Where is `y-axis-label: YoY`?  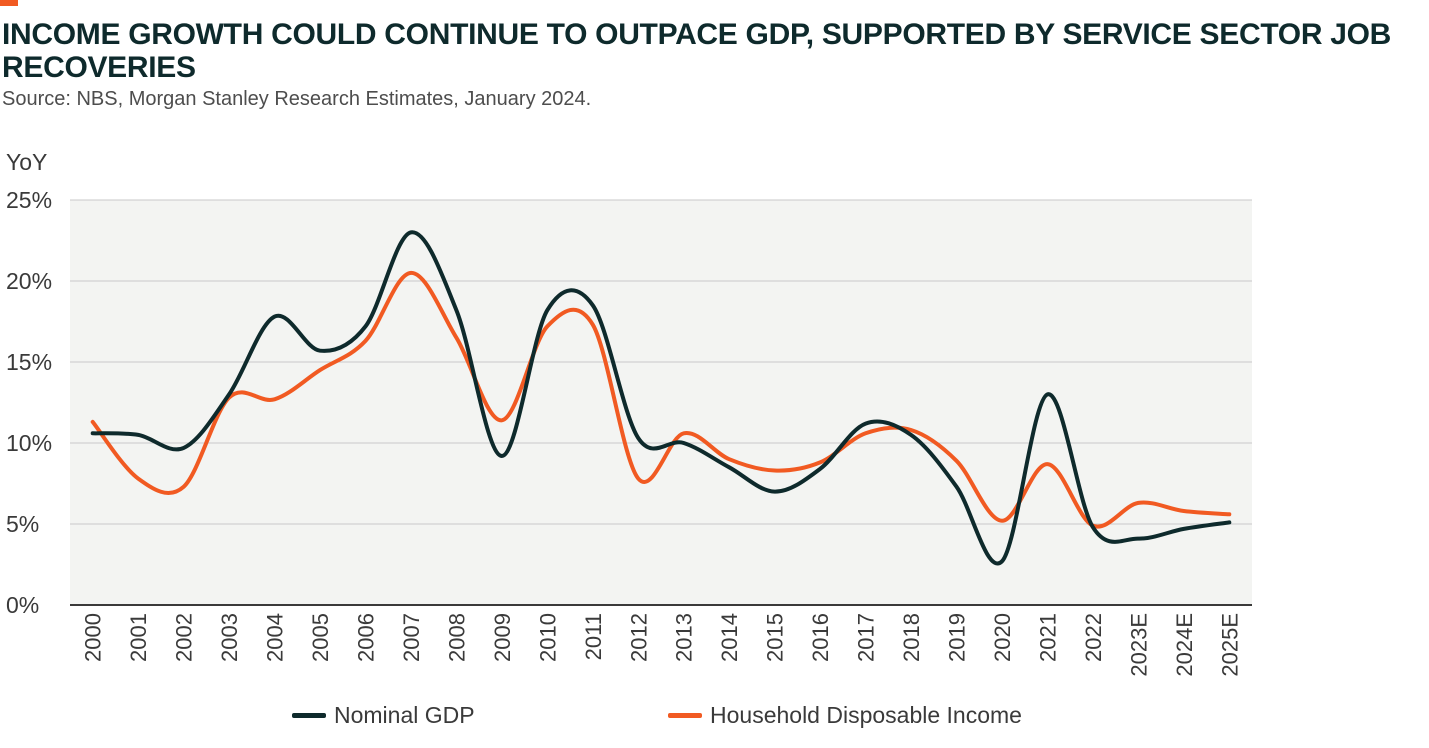 y-axis-label: YoY is located at coordinates (26, 162).